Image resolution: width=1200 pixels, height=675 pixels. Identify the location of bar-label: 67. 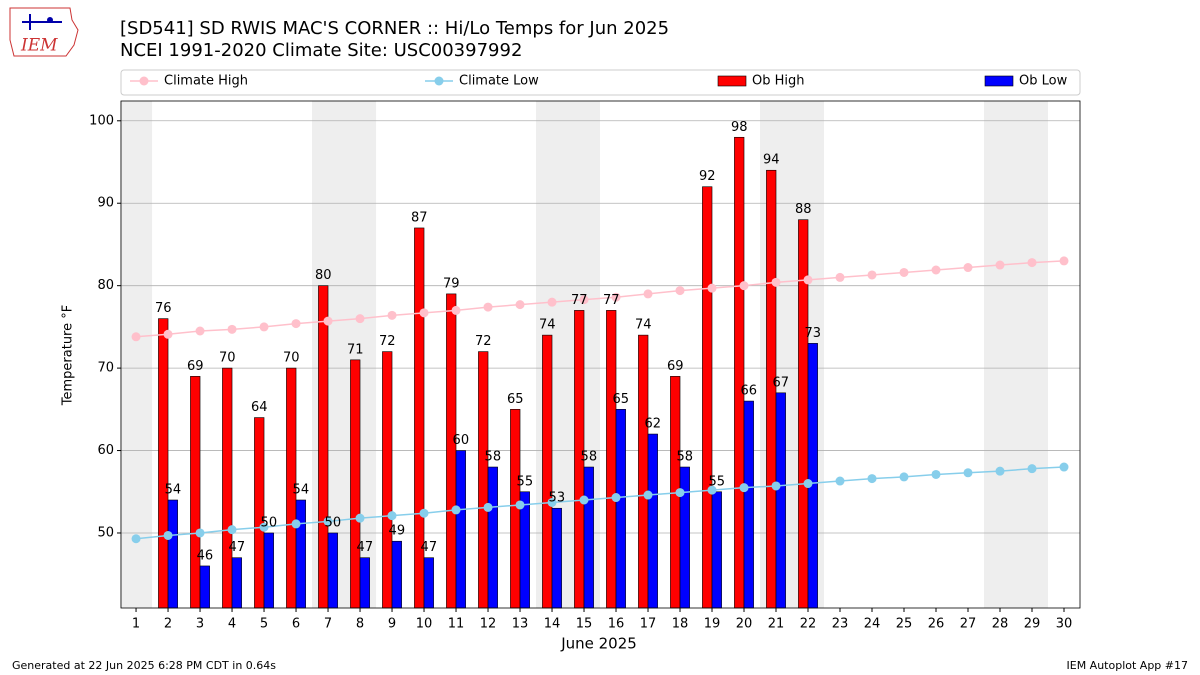
(781, 382).